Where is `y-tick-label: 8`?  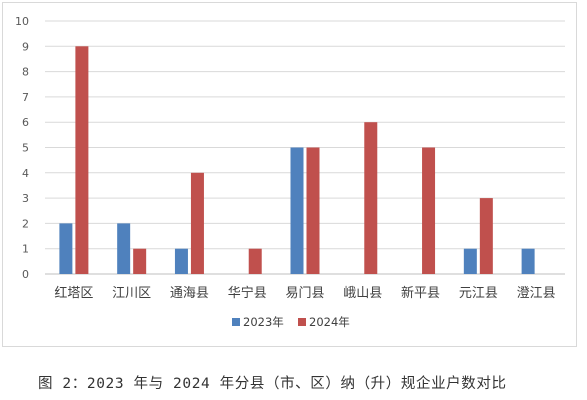 y-tick-label: 8 is located at coordinates (25, 72).